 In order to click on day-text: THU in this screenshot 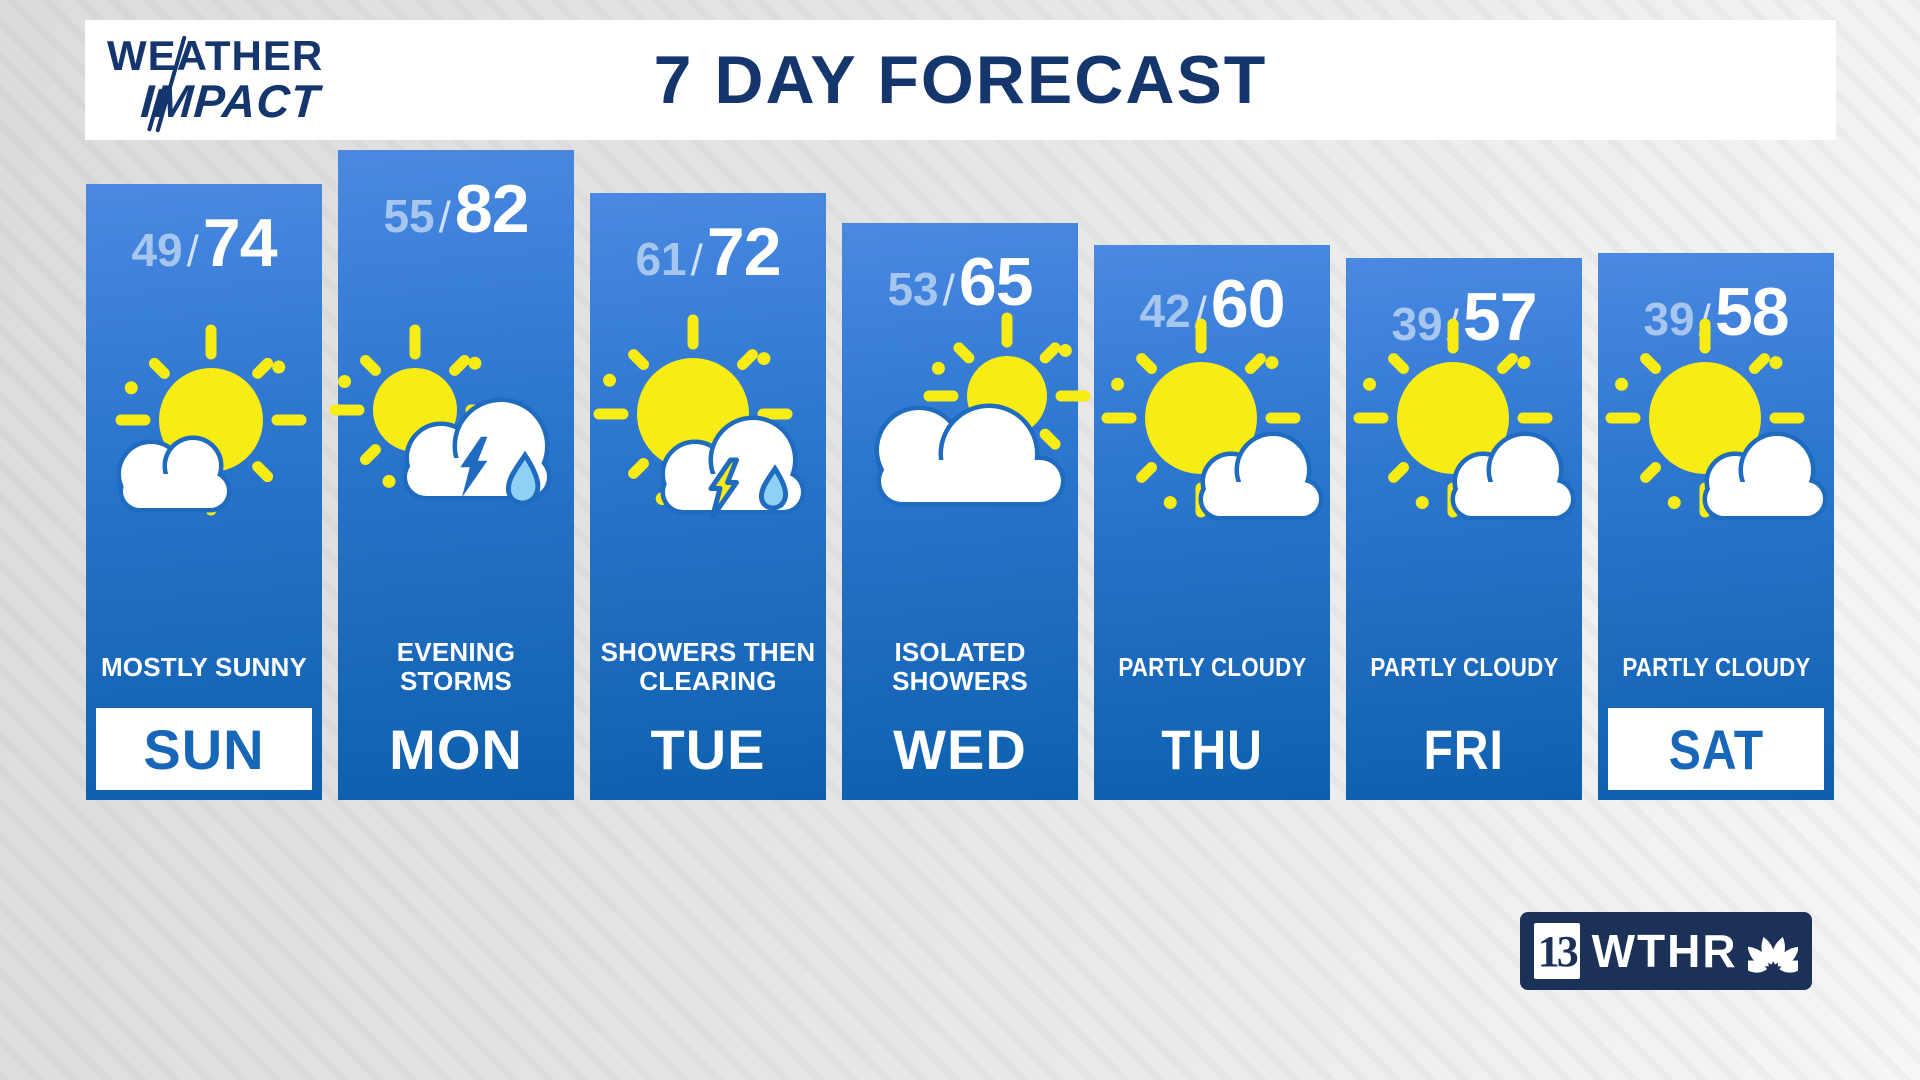, I will do `click(1212, 749)`.